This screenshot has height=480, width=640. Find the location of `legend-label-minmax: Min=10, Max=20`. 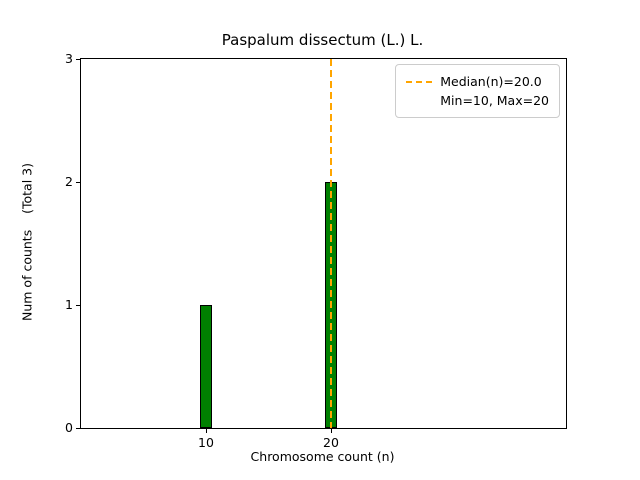

legend-label-minmax: Min=10, Max=20 is located at coordinates (494, 100).